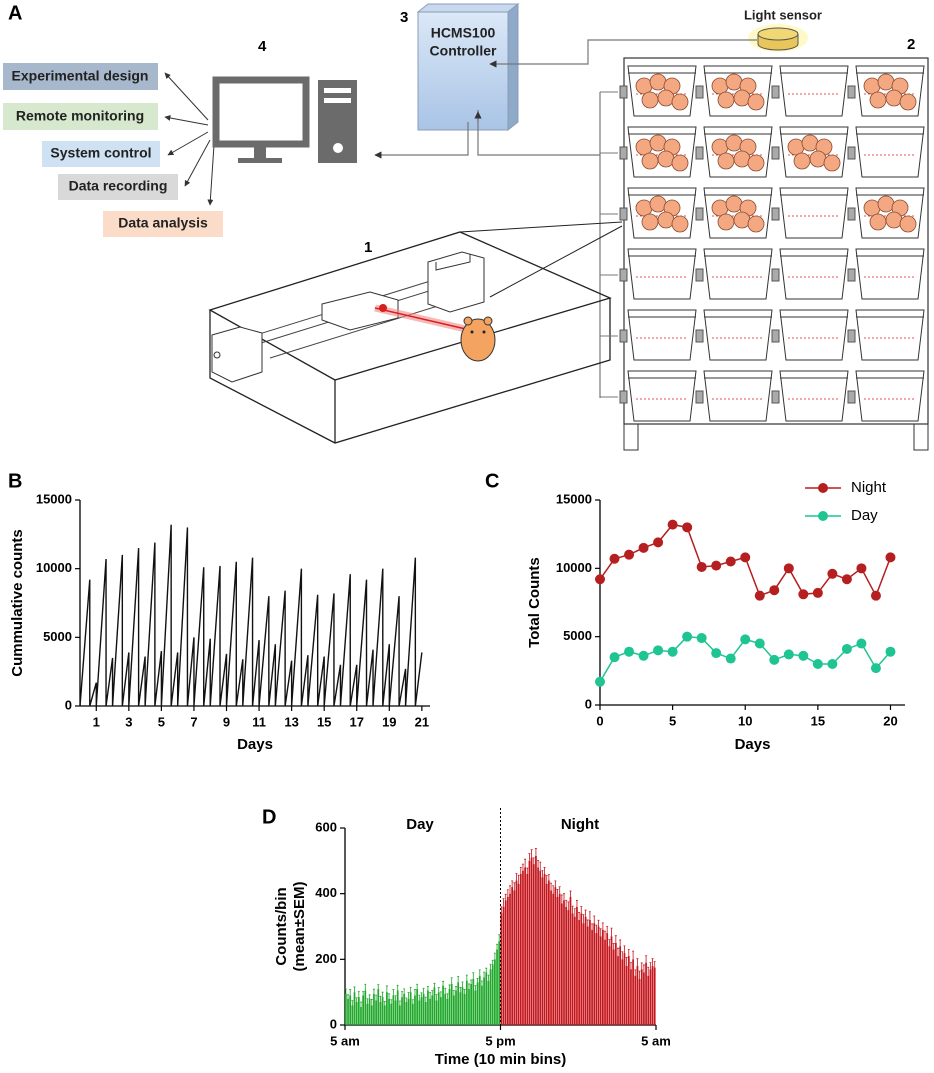 This screenshot has width=934, height=1073. Describe the element at coordinates (368, 247) in the screenshot. I see `cage-number: 1` at that location.